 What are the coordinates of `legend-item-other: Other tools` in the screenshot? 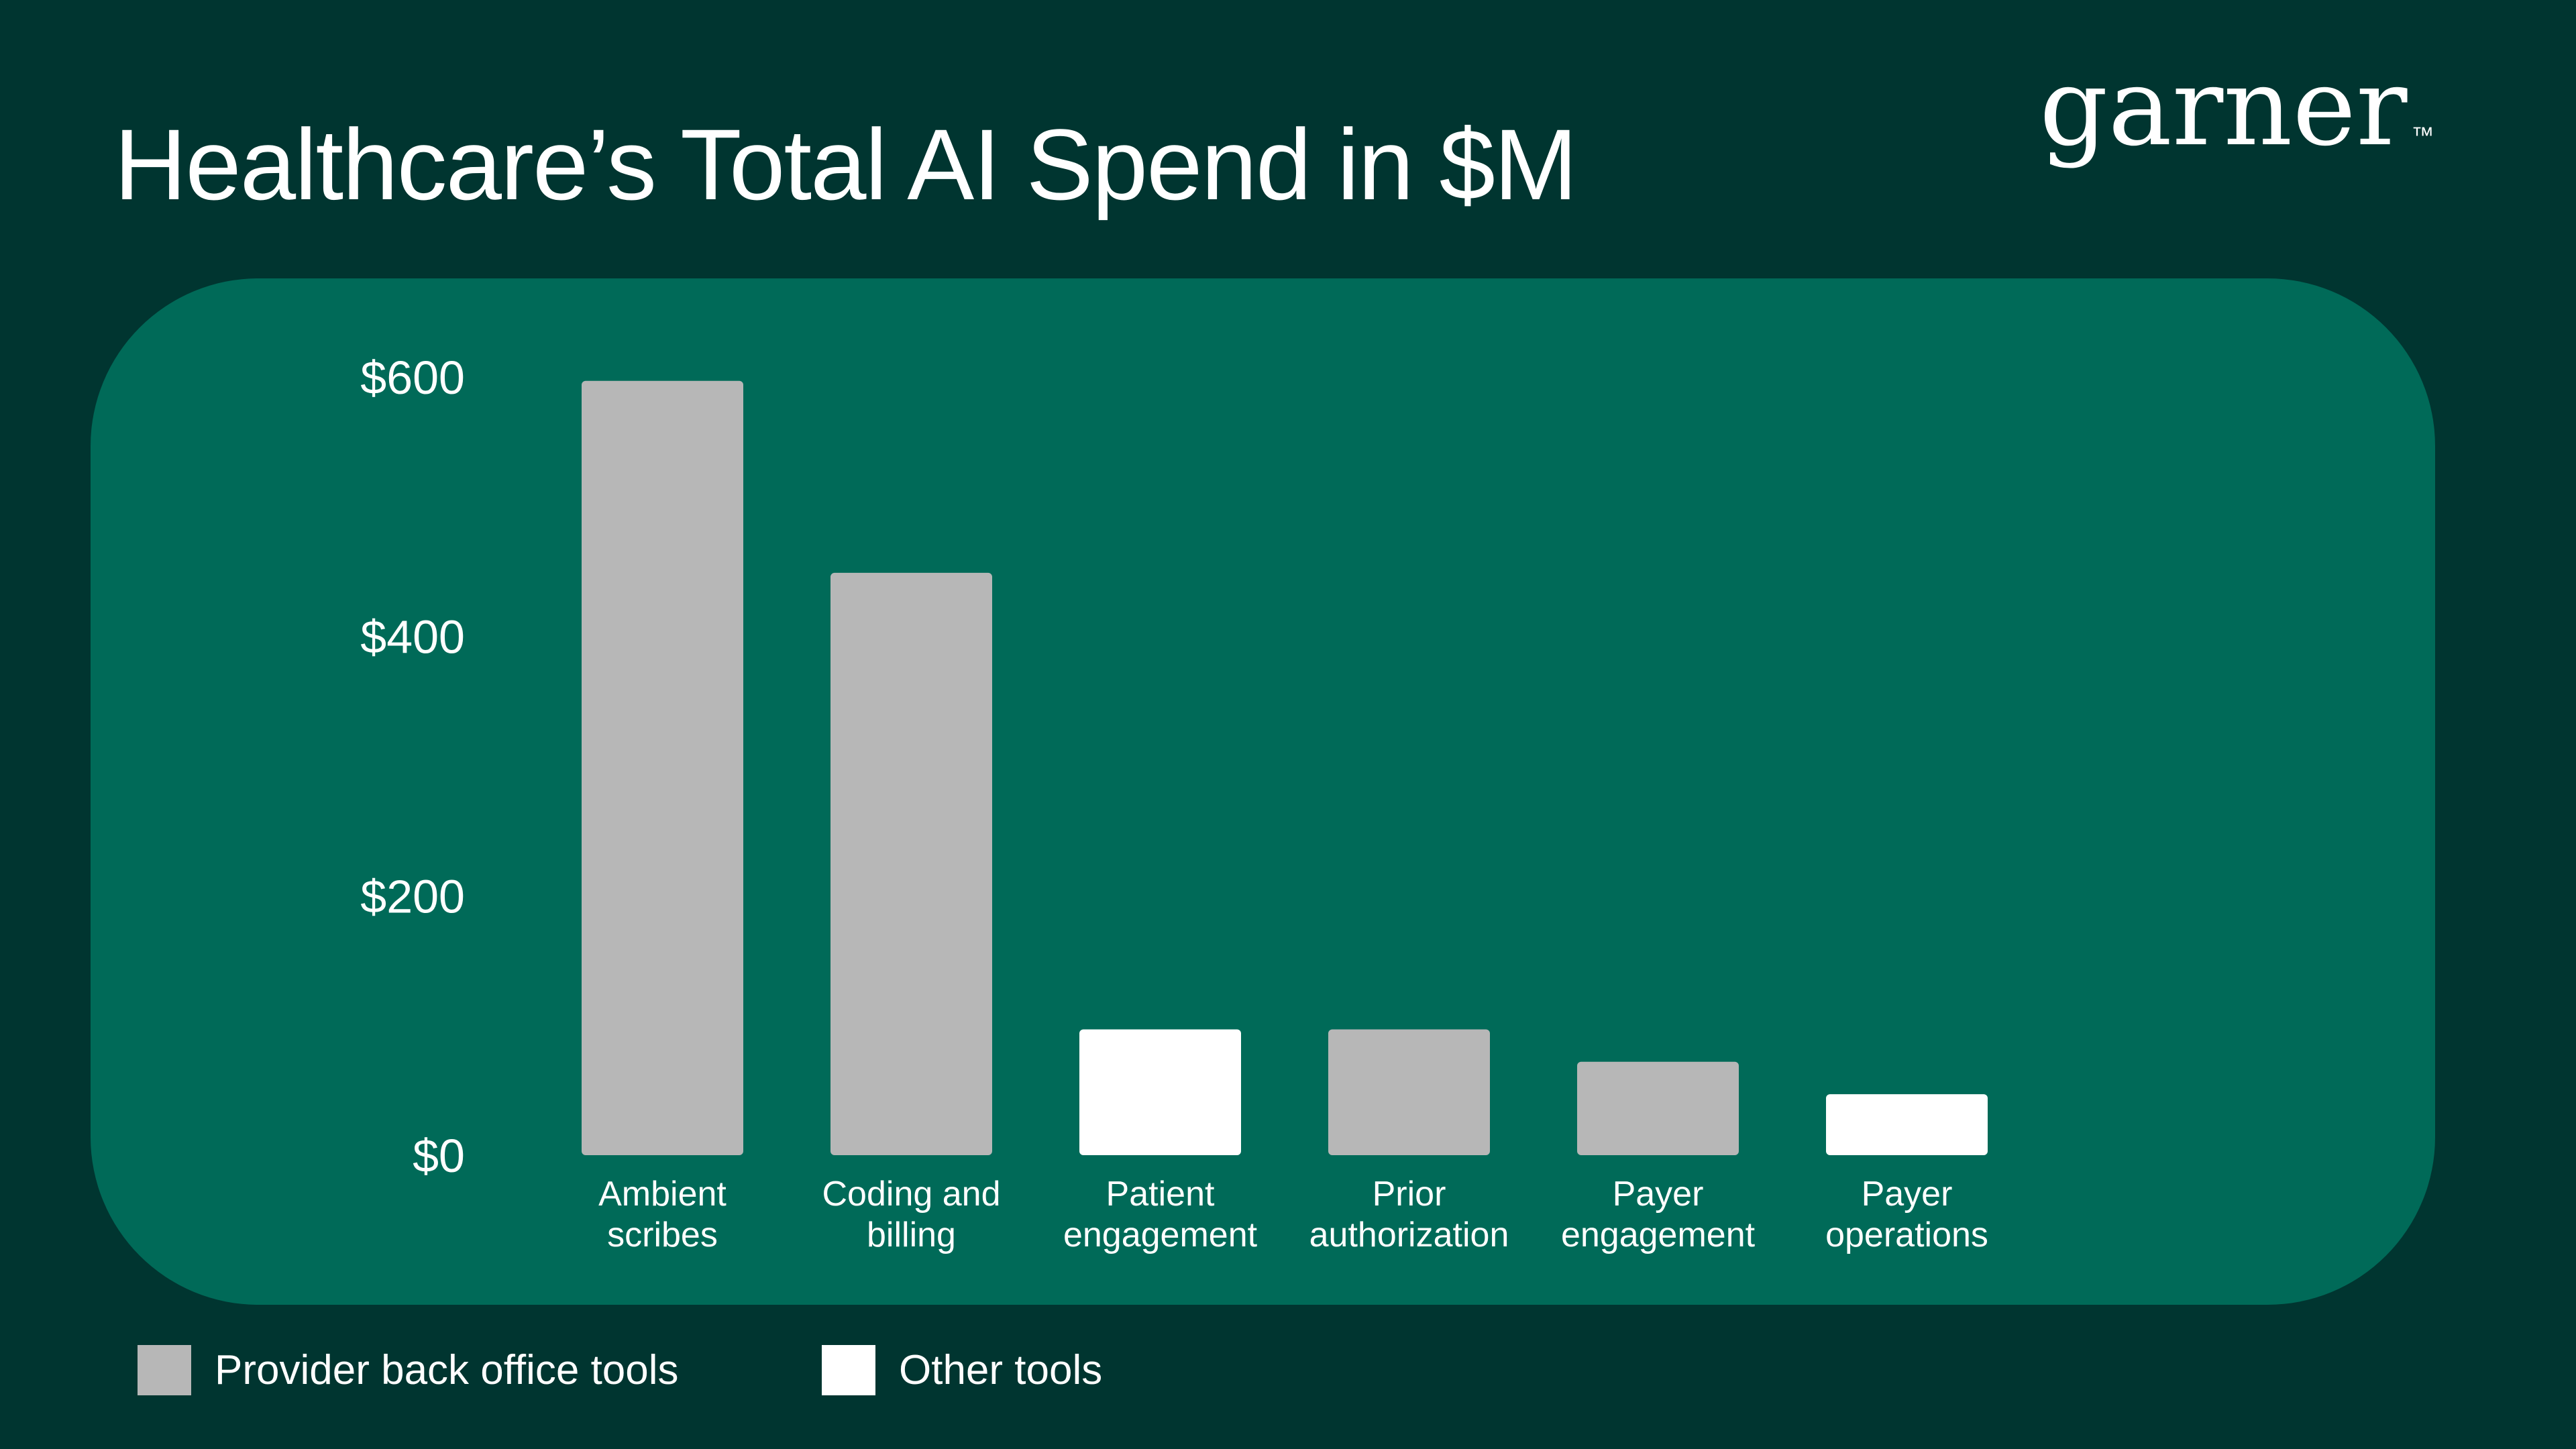 It's located at (962, 1370).